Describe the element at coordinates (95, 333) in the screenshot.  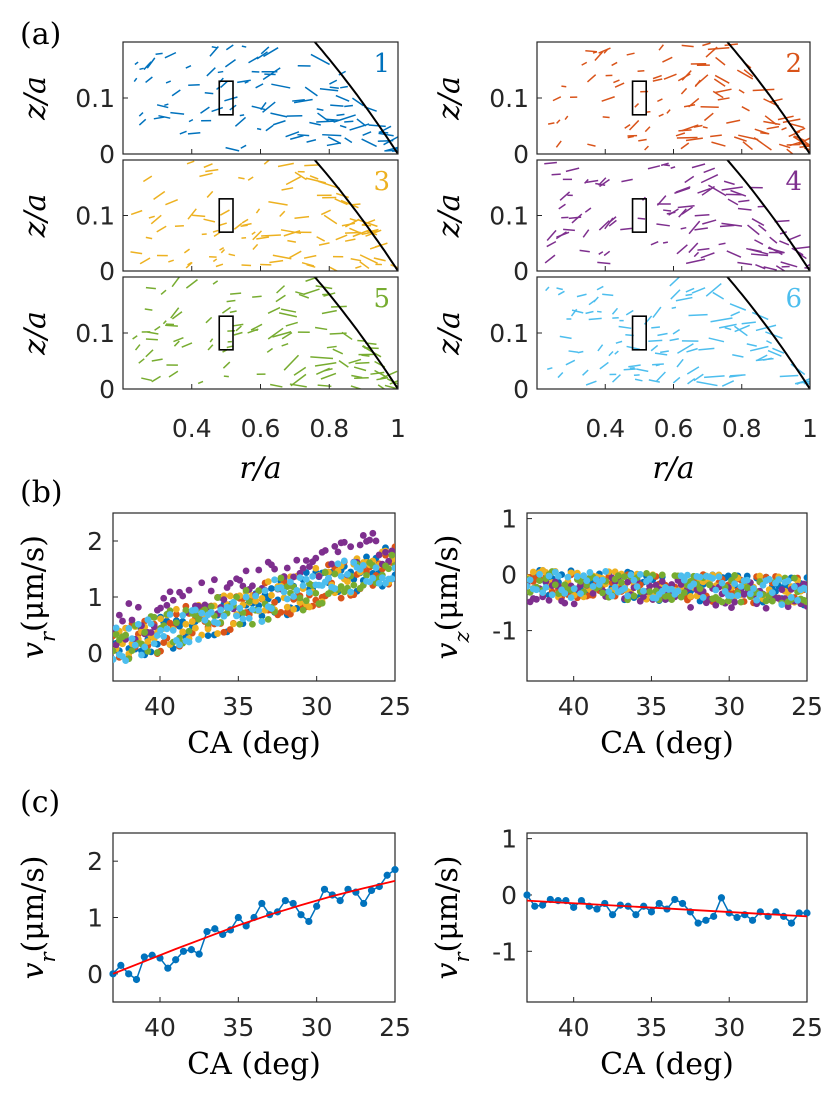
I see `y-tick-label: 0.1` at that location.